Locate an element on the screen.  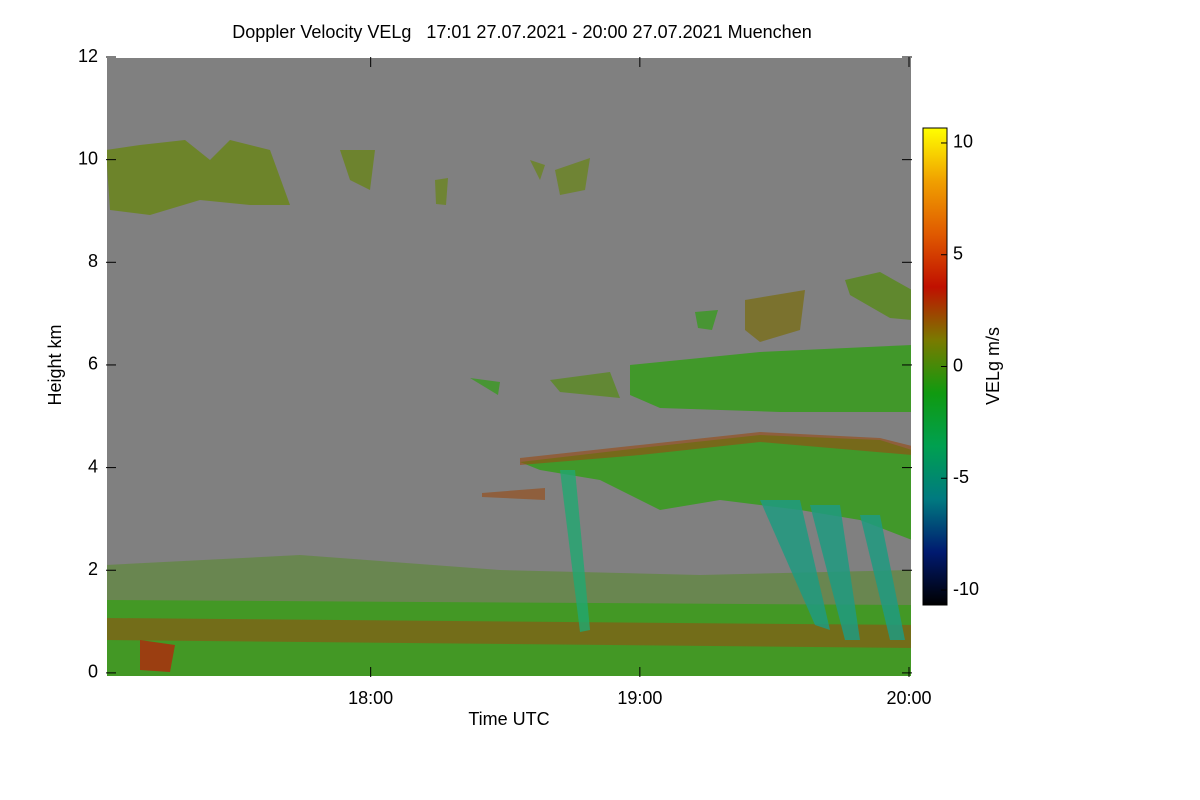
y-tick-label: 8 is located at coordinates (93, 261).